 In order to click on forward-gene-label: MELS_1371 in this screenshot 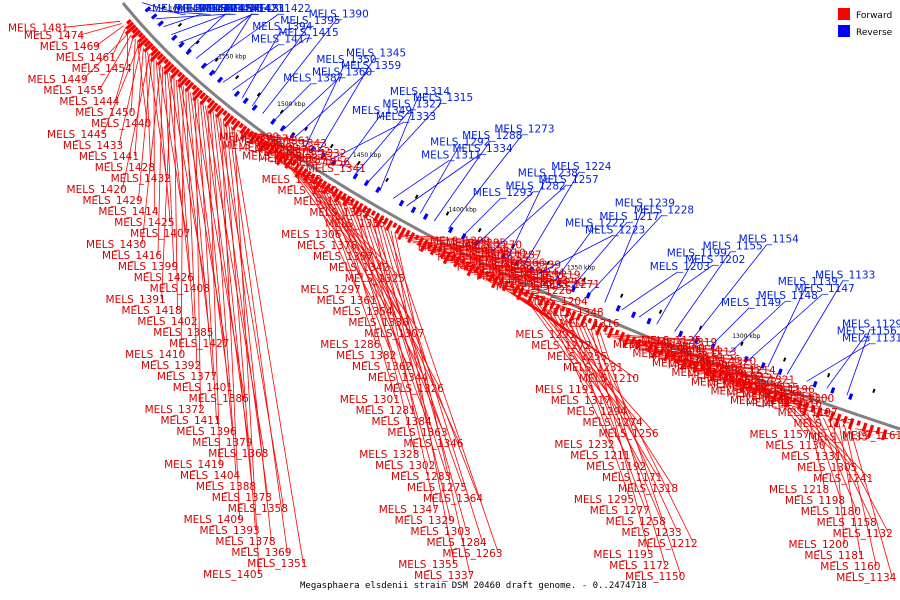, I will do `click(304, 160)`.